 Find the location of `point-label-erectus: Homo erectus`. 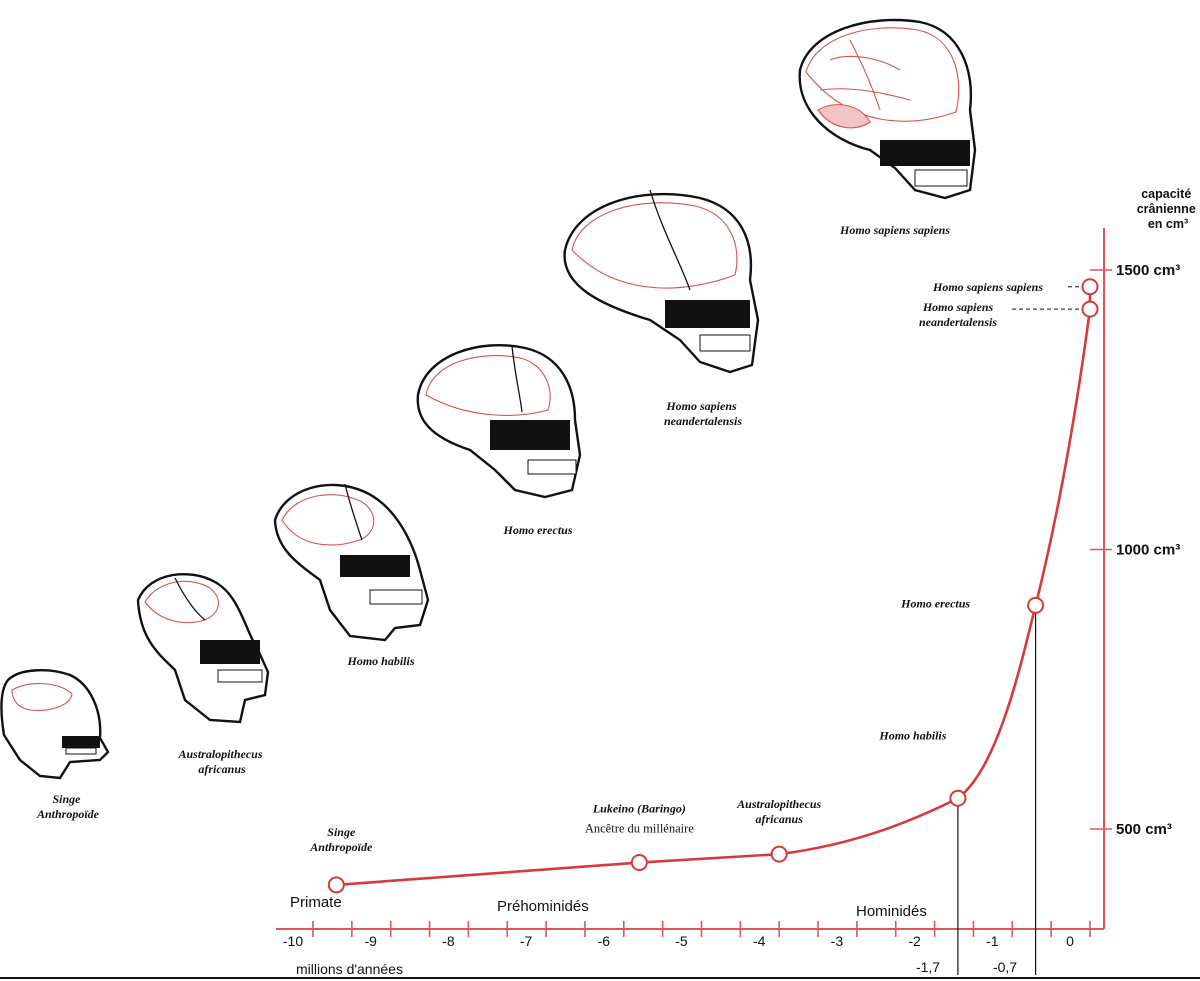

point-label-erectus: Homo erectus is located at coordinates (935, 603).